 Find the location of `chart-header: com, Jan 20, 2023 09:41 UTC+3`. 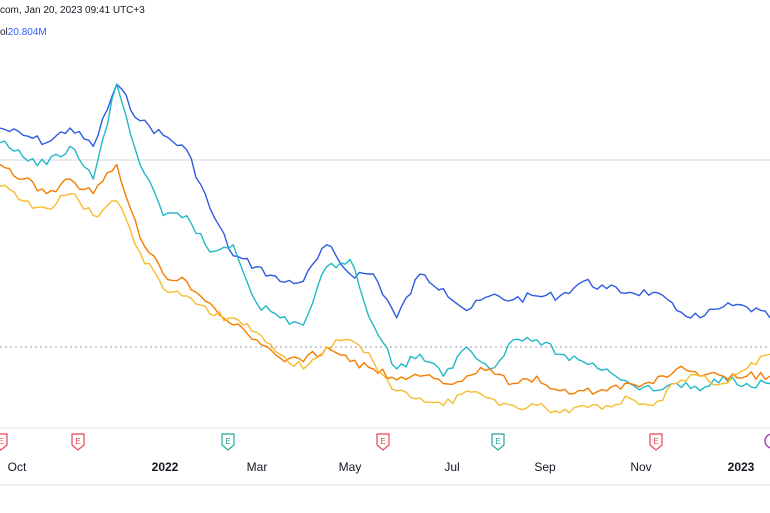

chart-header: com, Jan 20, 2023 09:41 UTC+3 is located at coordinates (72, 10).